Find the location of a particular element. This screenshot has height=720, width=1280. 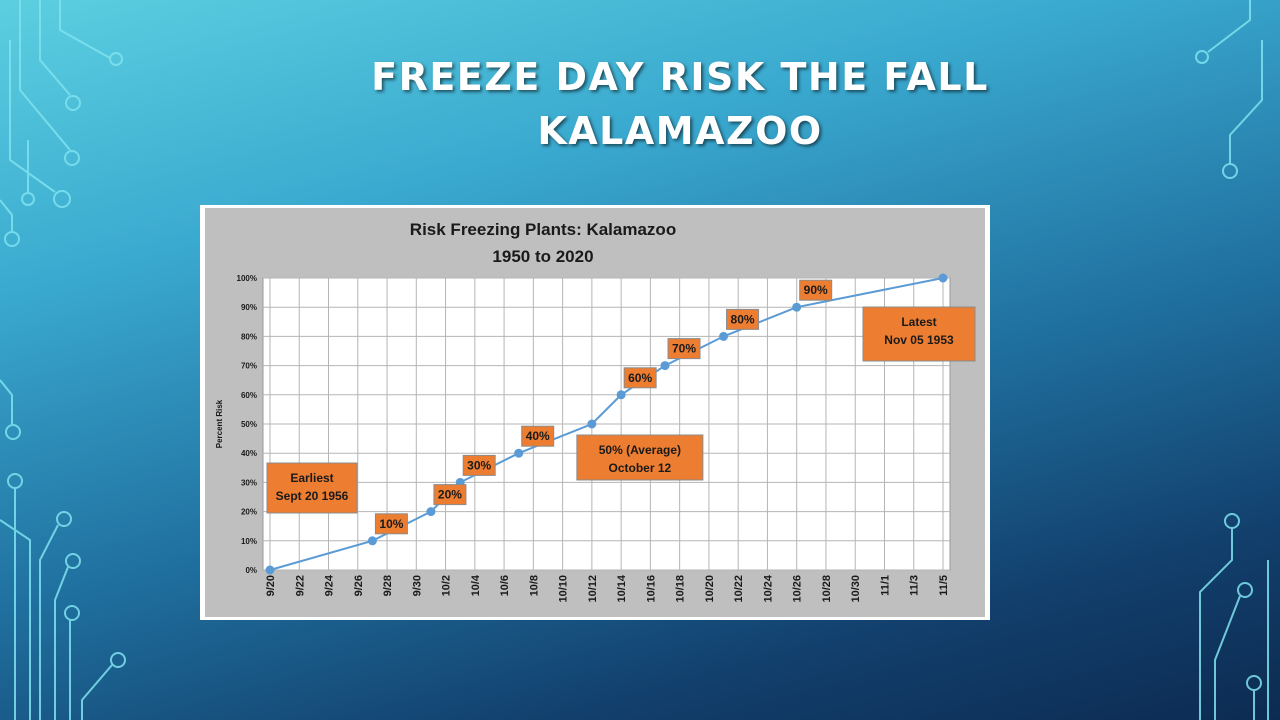

x-tick-label: 9/26 is located at coordinates (359, 585).